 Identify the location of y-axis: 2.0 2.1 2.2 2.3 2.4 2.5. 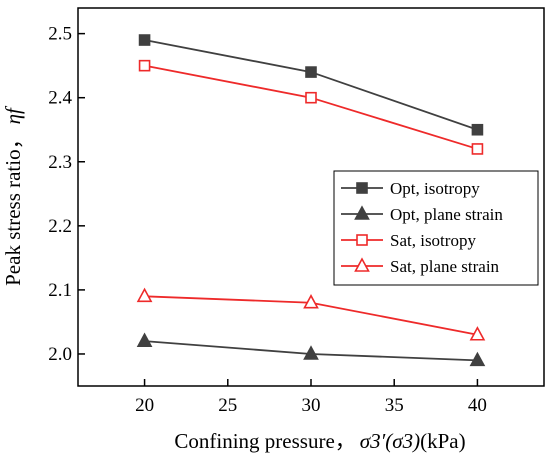
(66, 194).